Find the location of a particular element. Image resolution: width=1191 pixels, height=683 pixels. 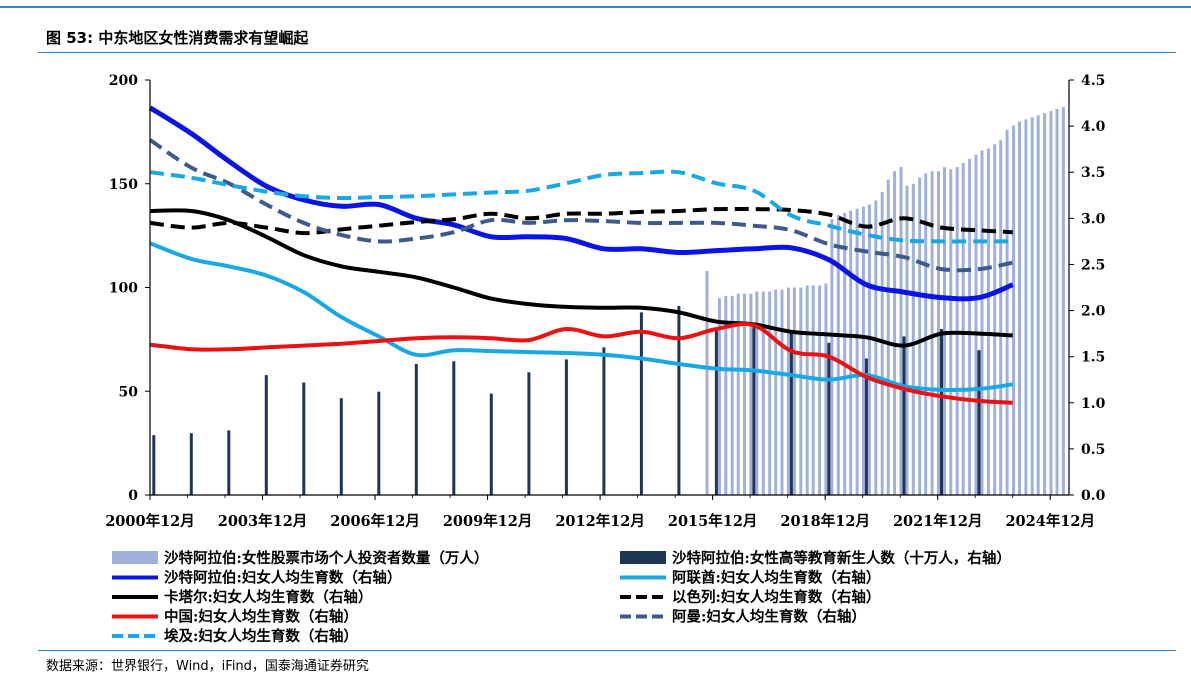

left-tick-label-1: 50 is located at coordinates (129, 392).